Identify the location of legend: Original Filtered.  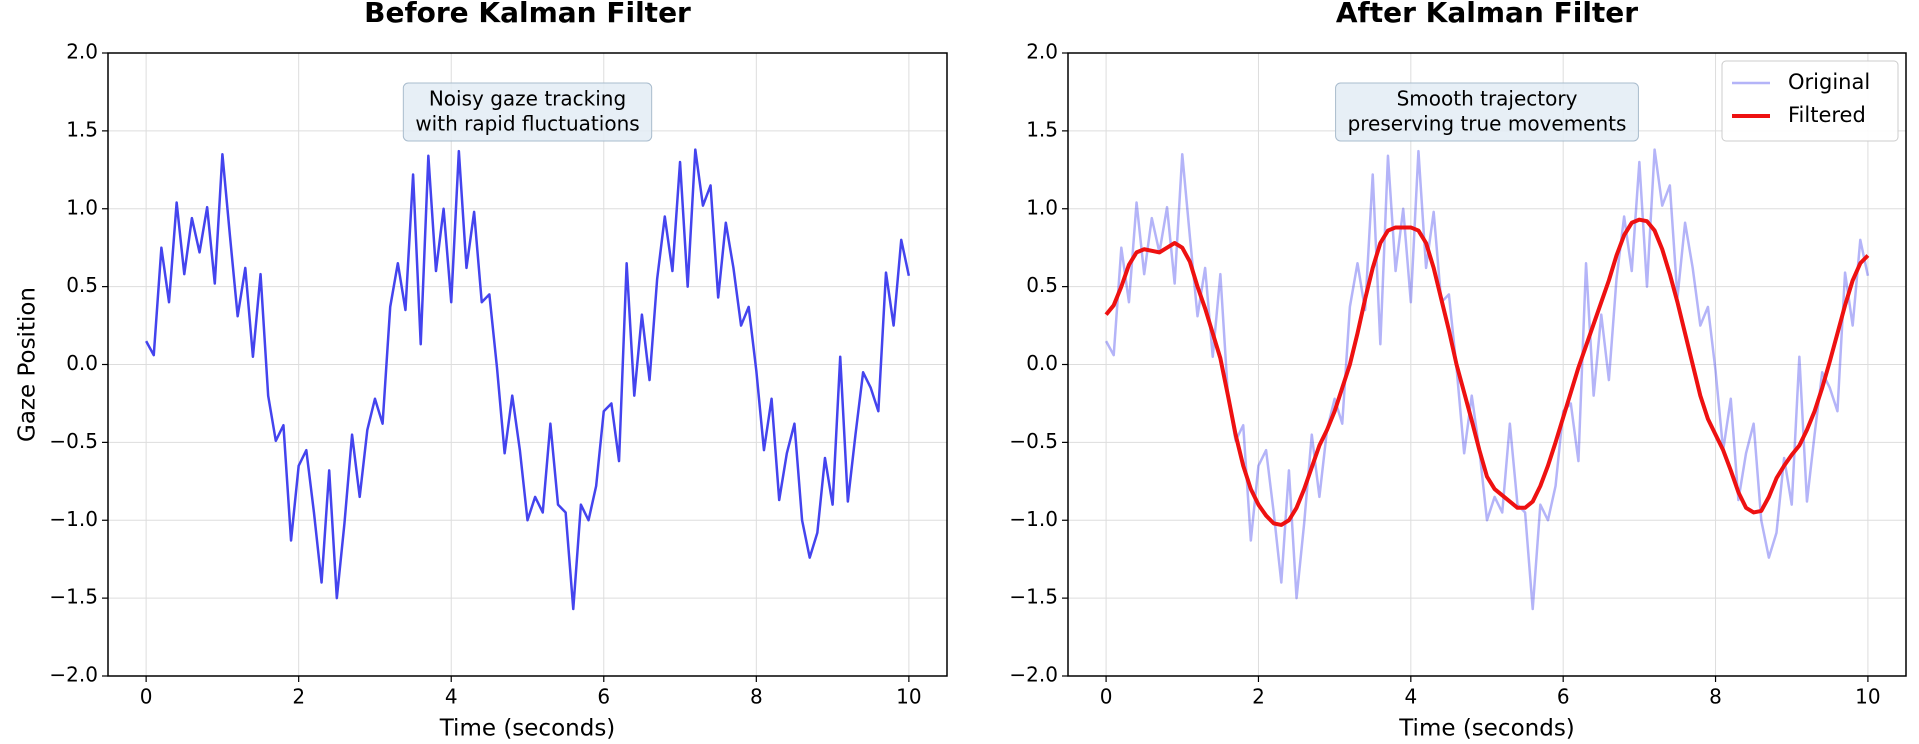
(1810, 101).